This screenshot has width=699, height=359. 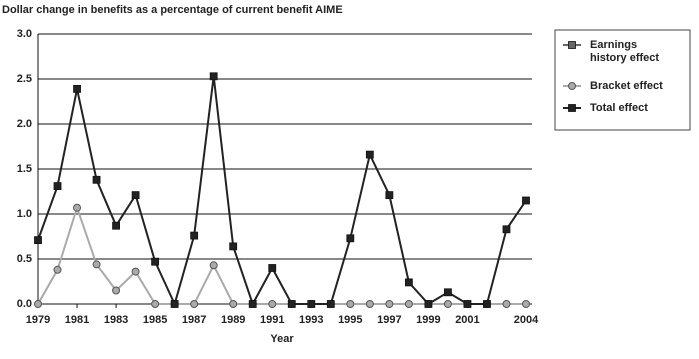 I want to click on x-tick-label: 1987, so click(x=194, y=320).